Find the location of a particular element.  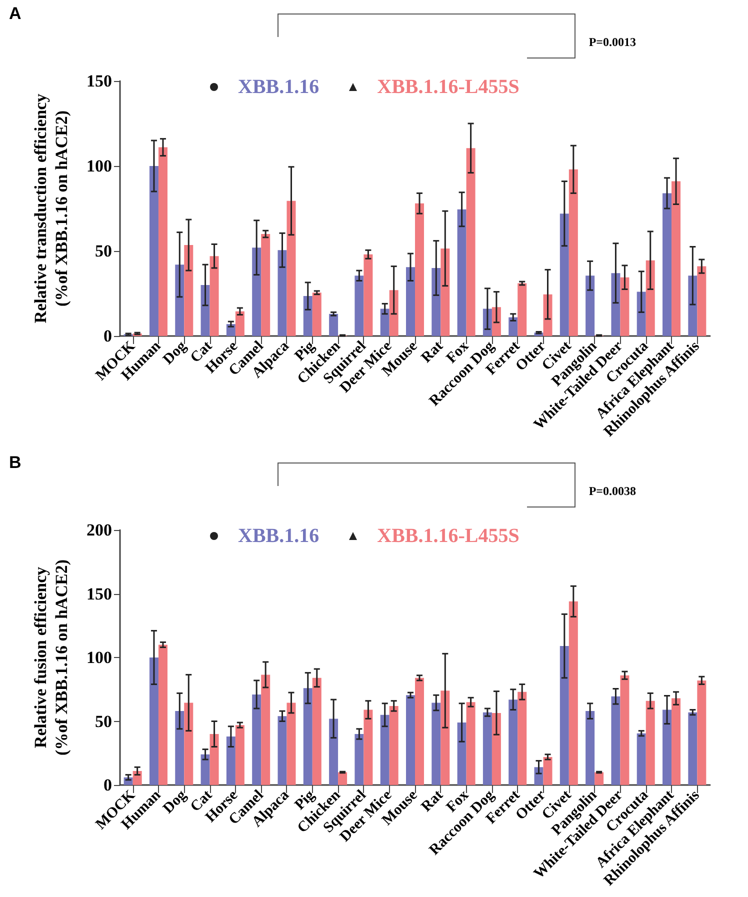

text: P=0.0013 is located at coordinates (612, 42).